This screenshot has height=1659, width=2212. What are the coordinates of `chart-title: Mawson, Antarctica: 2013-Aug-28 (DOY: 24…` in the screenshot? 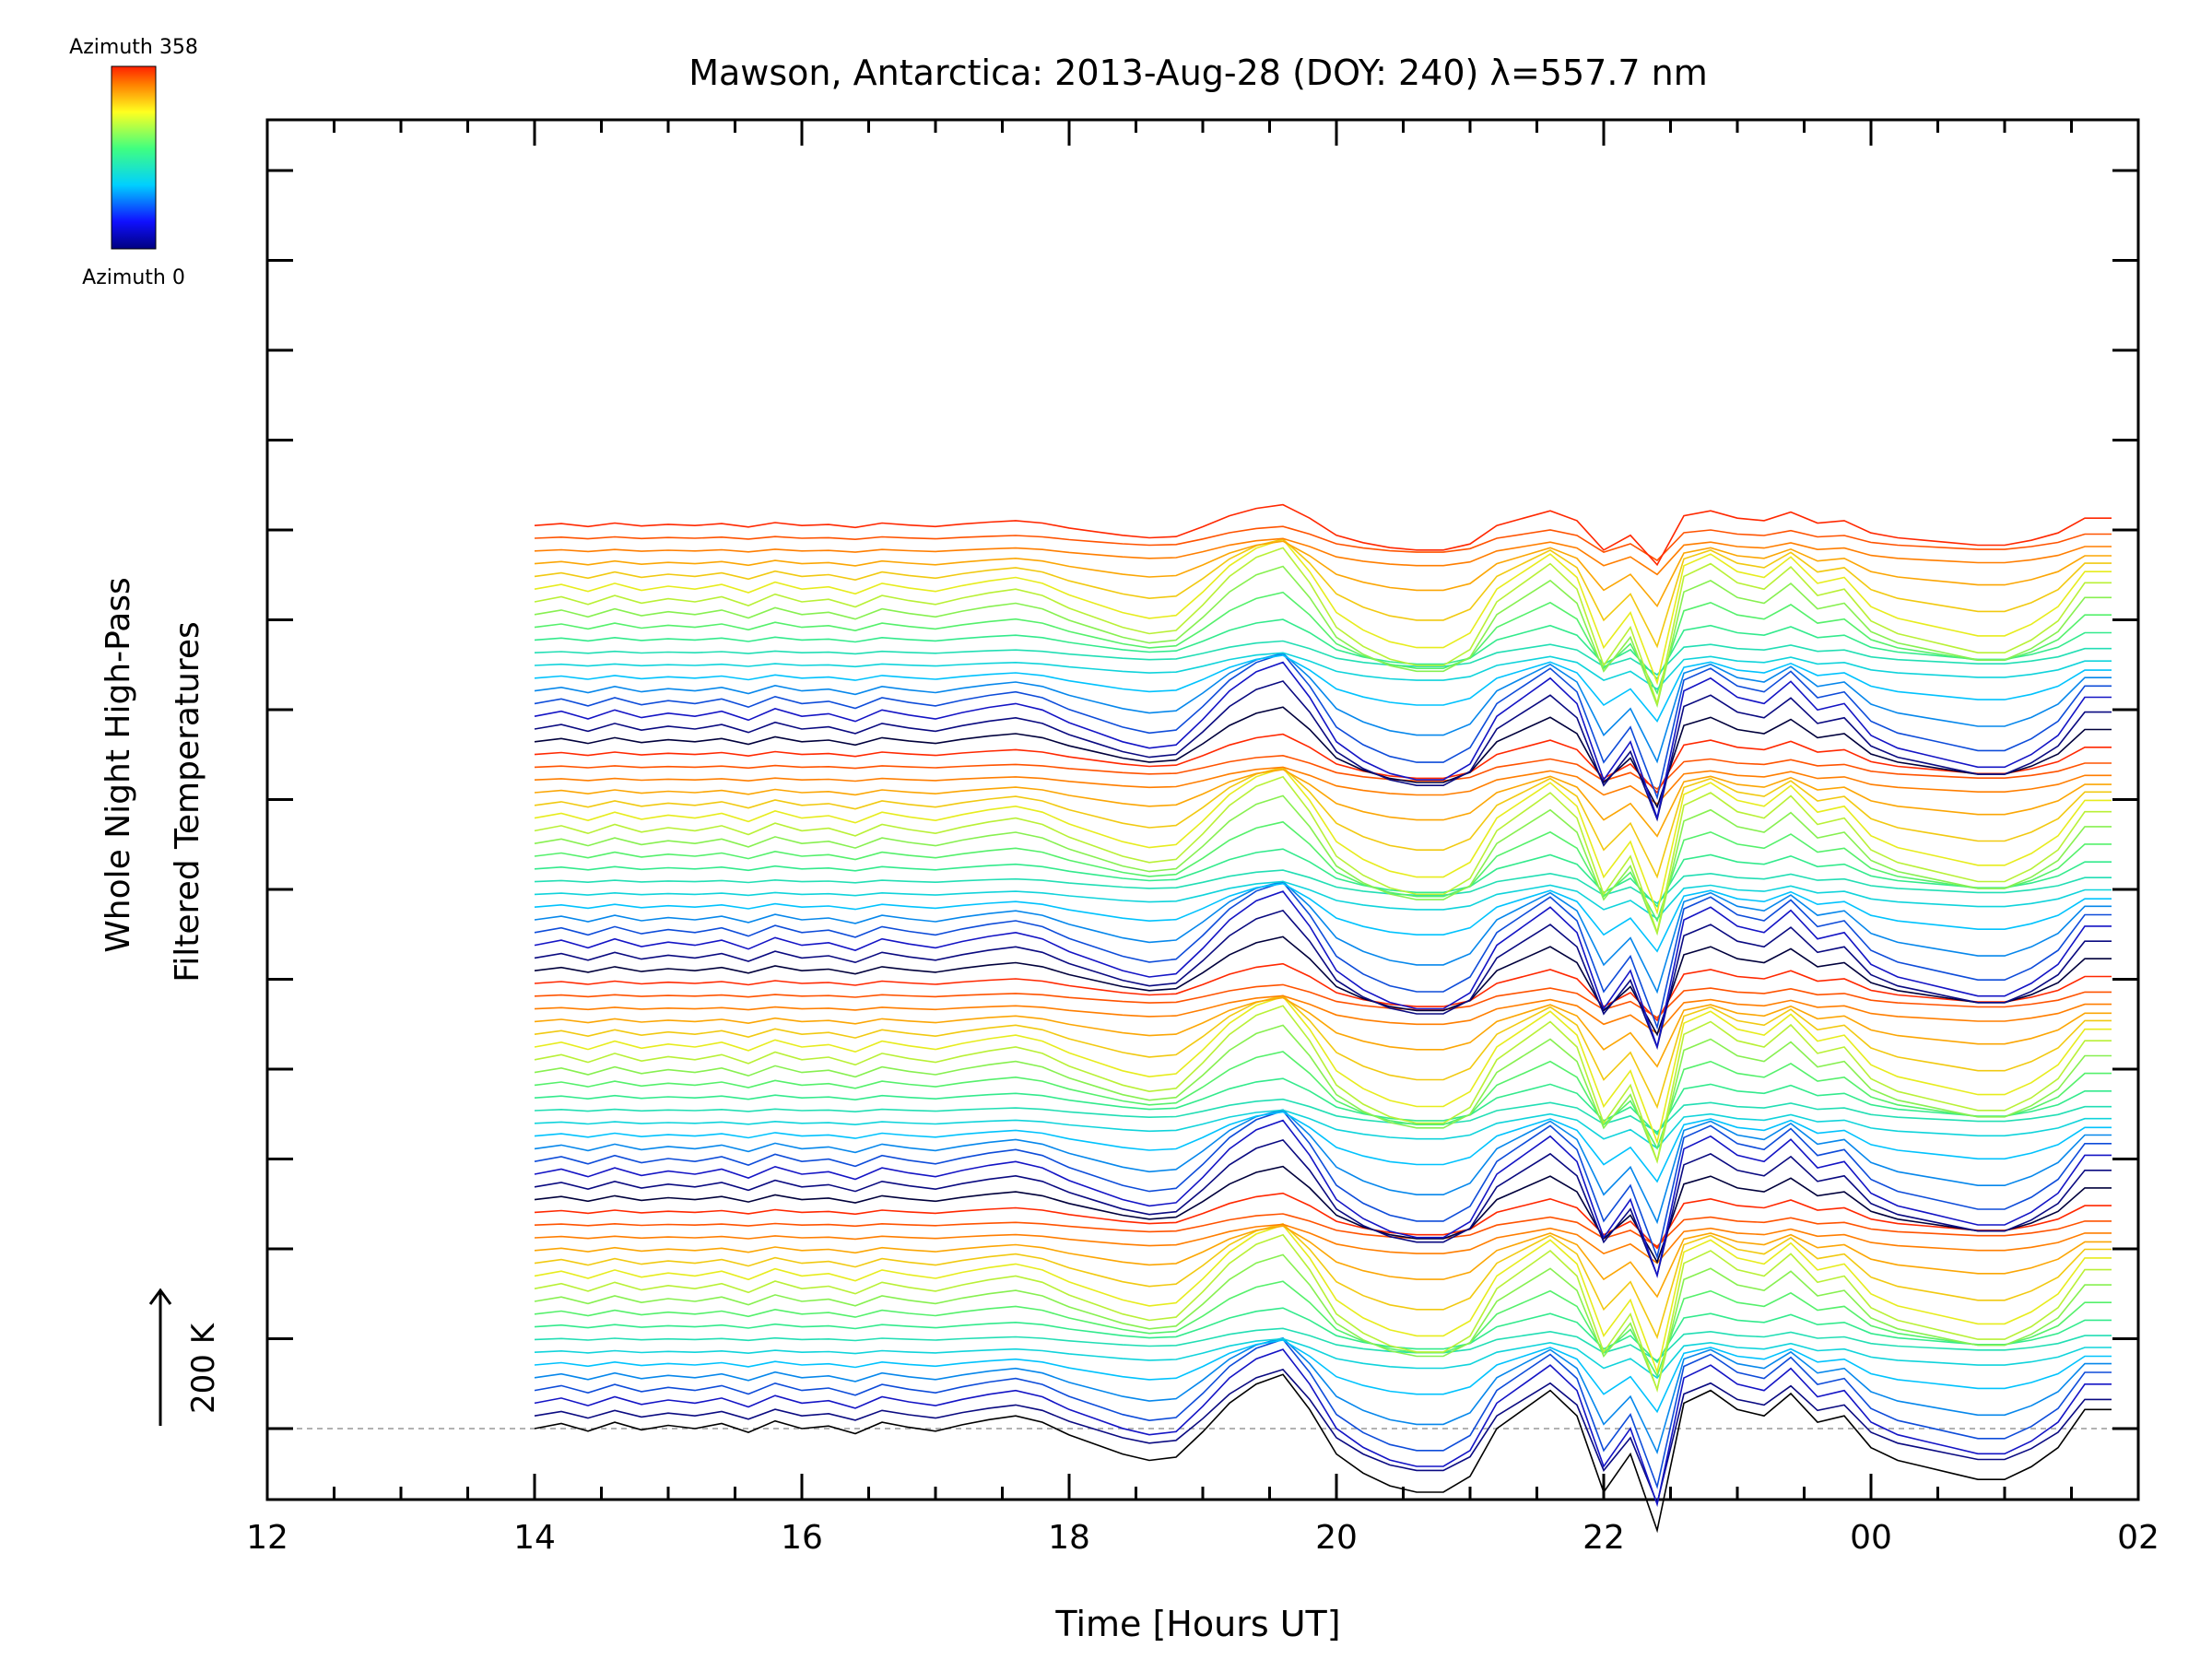 It's located at (1198, 73).